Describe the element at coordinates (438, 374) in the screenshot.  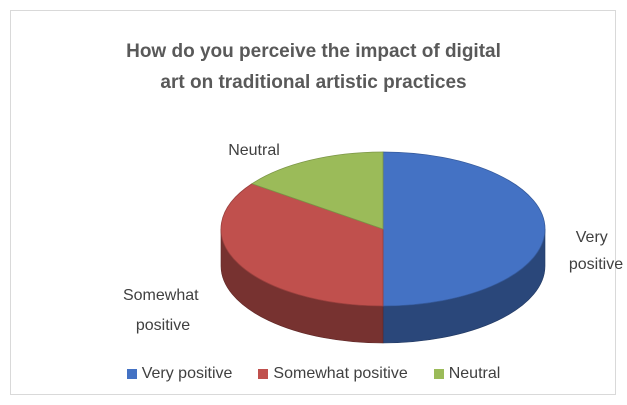
I see `legend-swatch-neutral` at that location.